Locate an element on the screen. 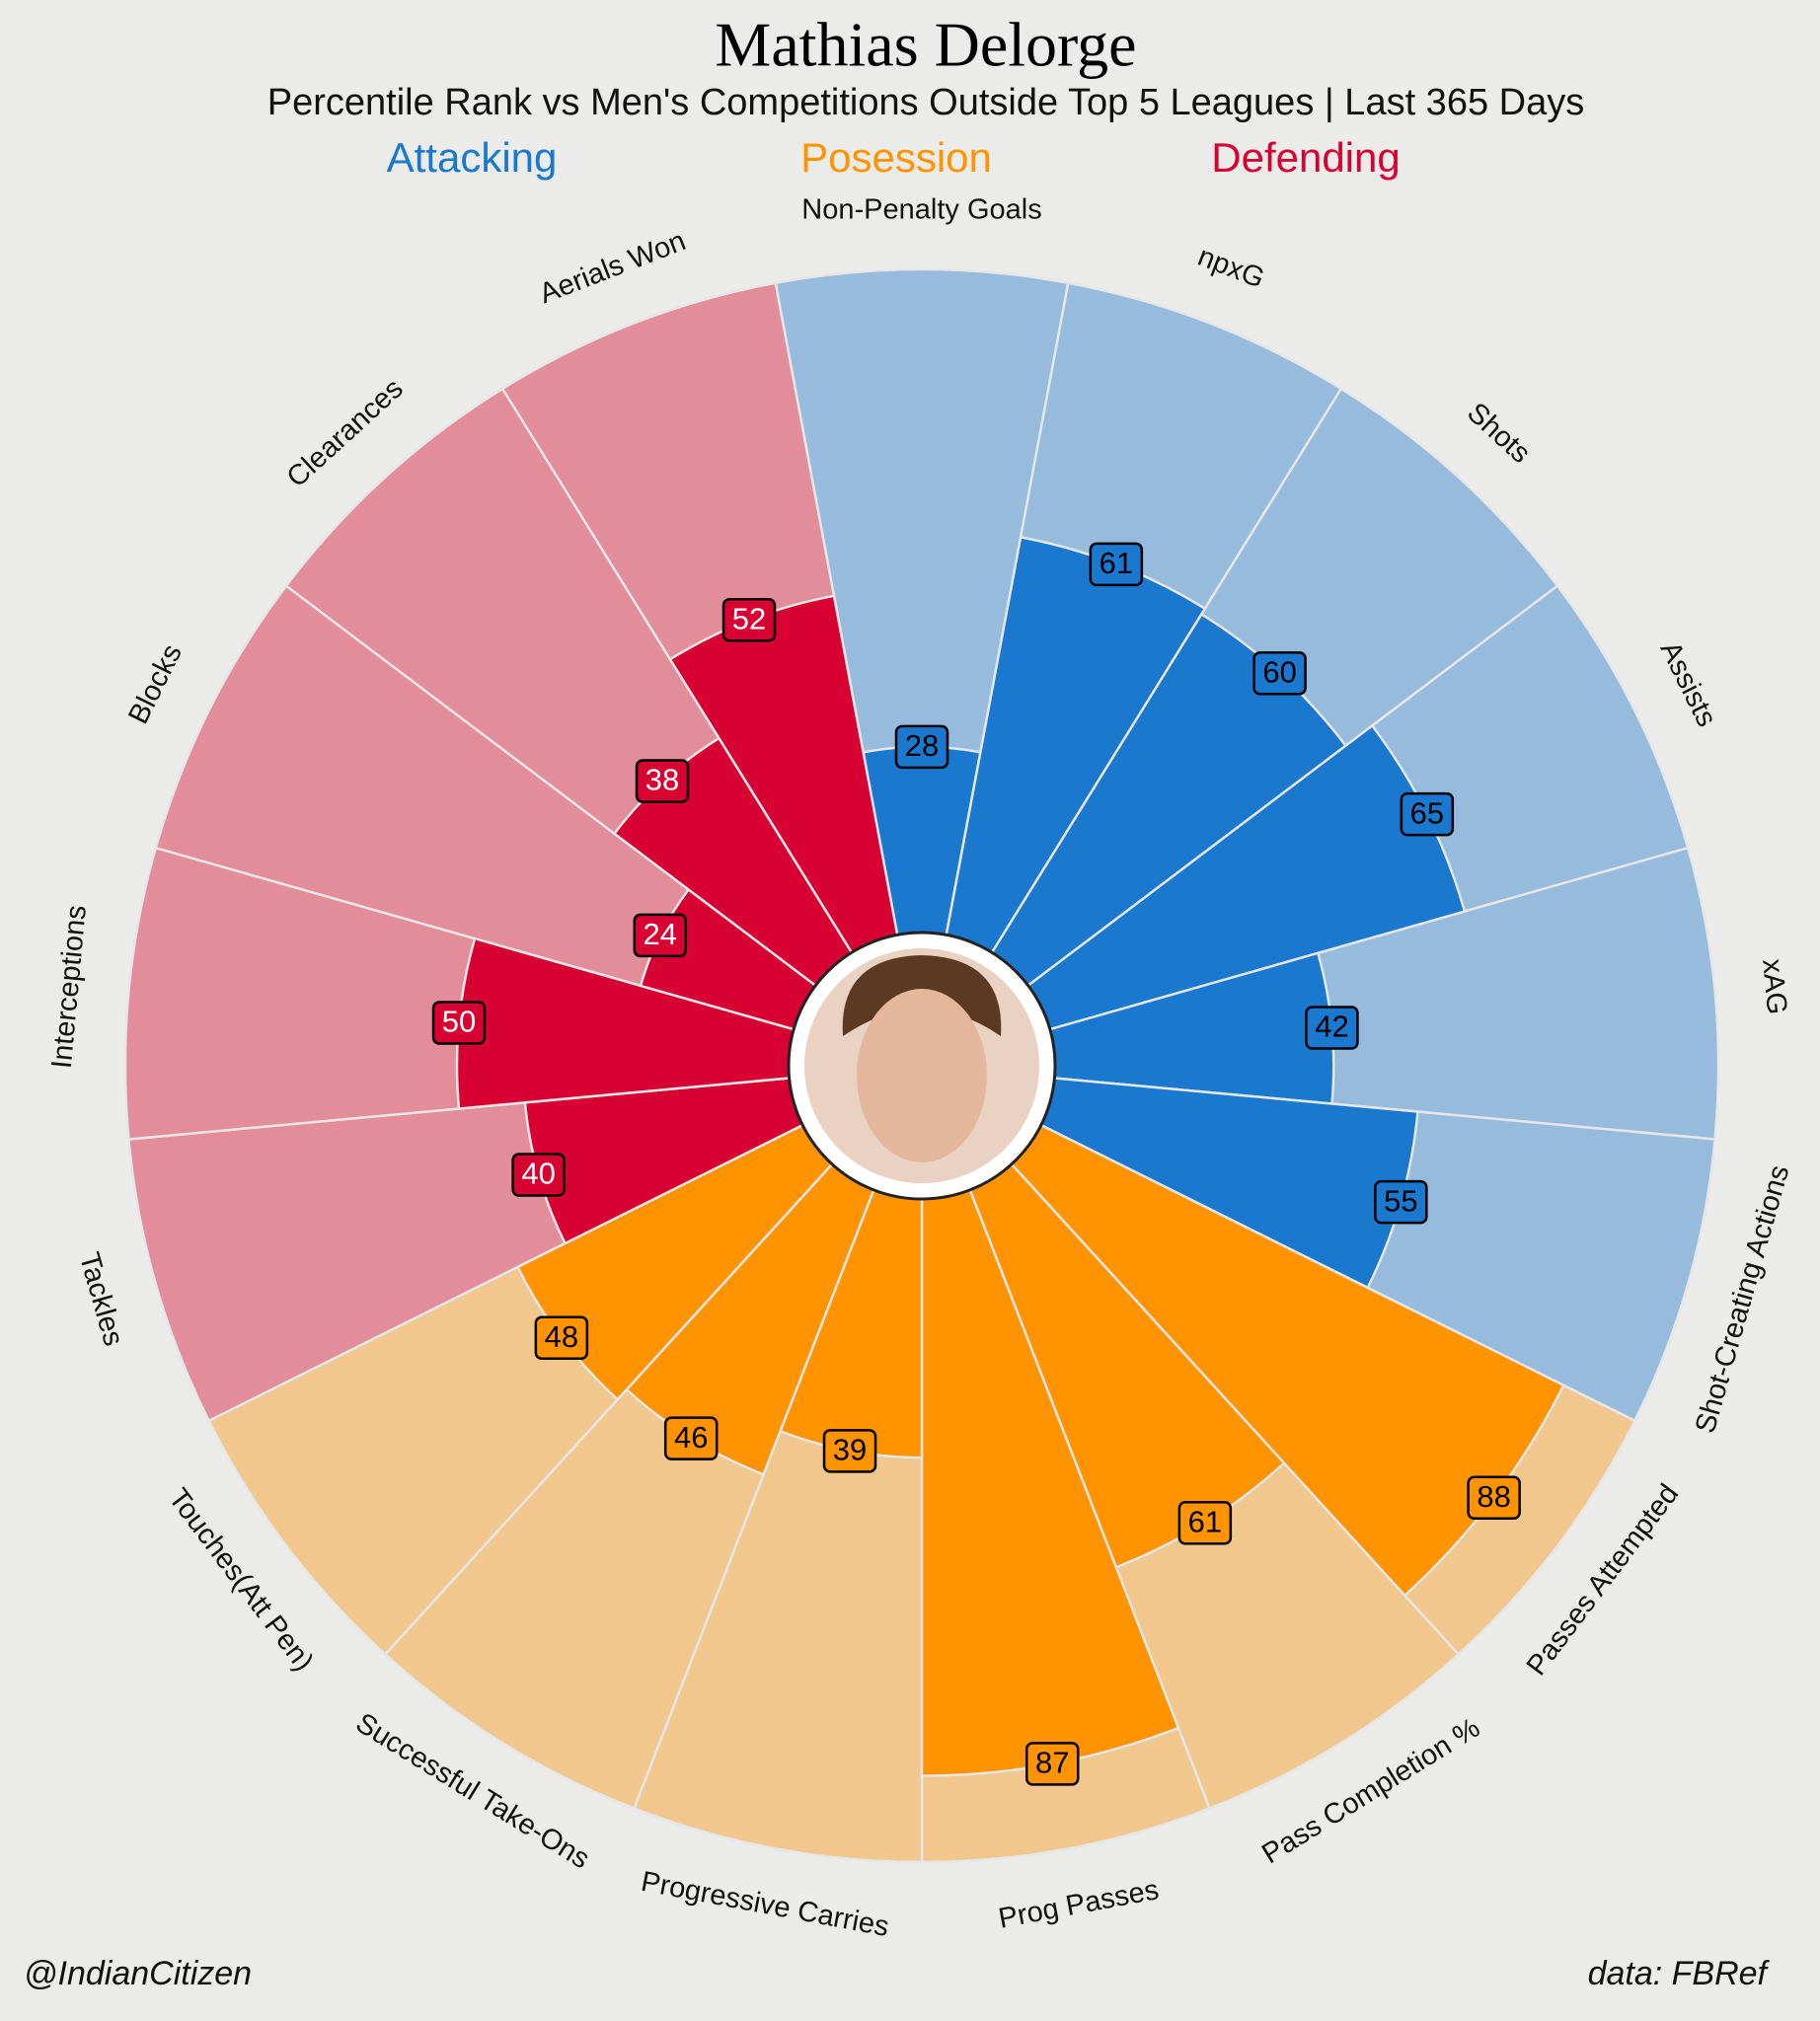 This screenshot has height=2021, width=1820. value-label: 42 is located at coordinates (1331, 1027).